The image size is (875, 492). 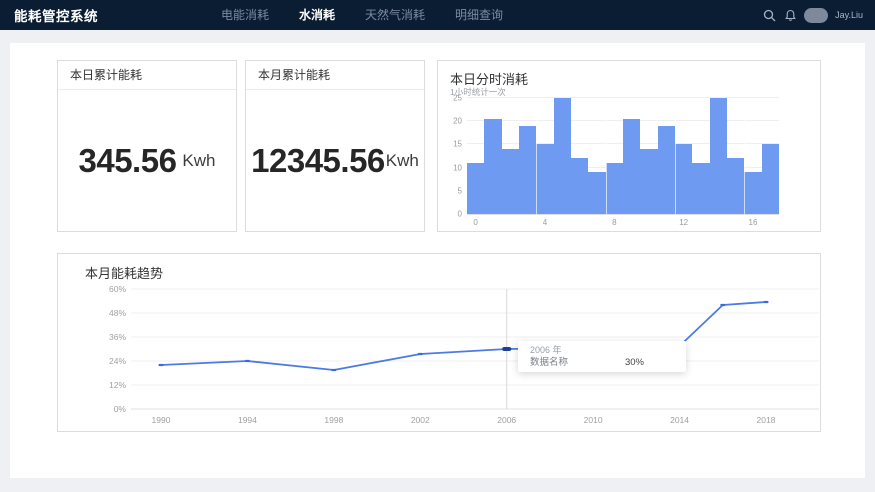 What do you see at coordinates (634, 362) in the screenshot?
I see `tooltip-value: 30%` at bounding box center [634, 362].